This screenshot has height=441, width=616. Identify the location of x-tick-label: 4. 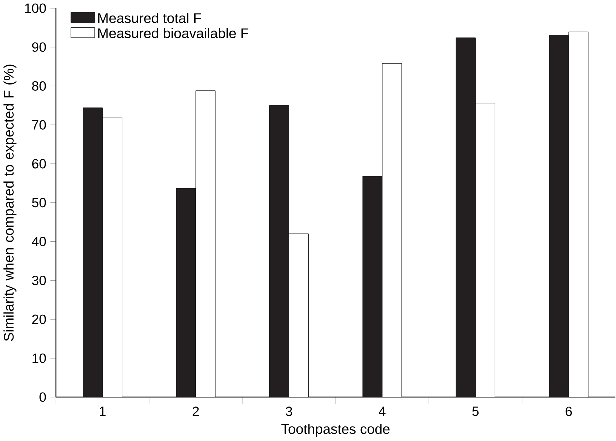
(382, 411).